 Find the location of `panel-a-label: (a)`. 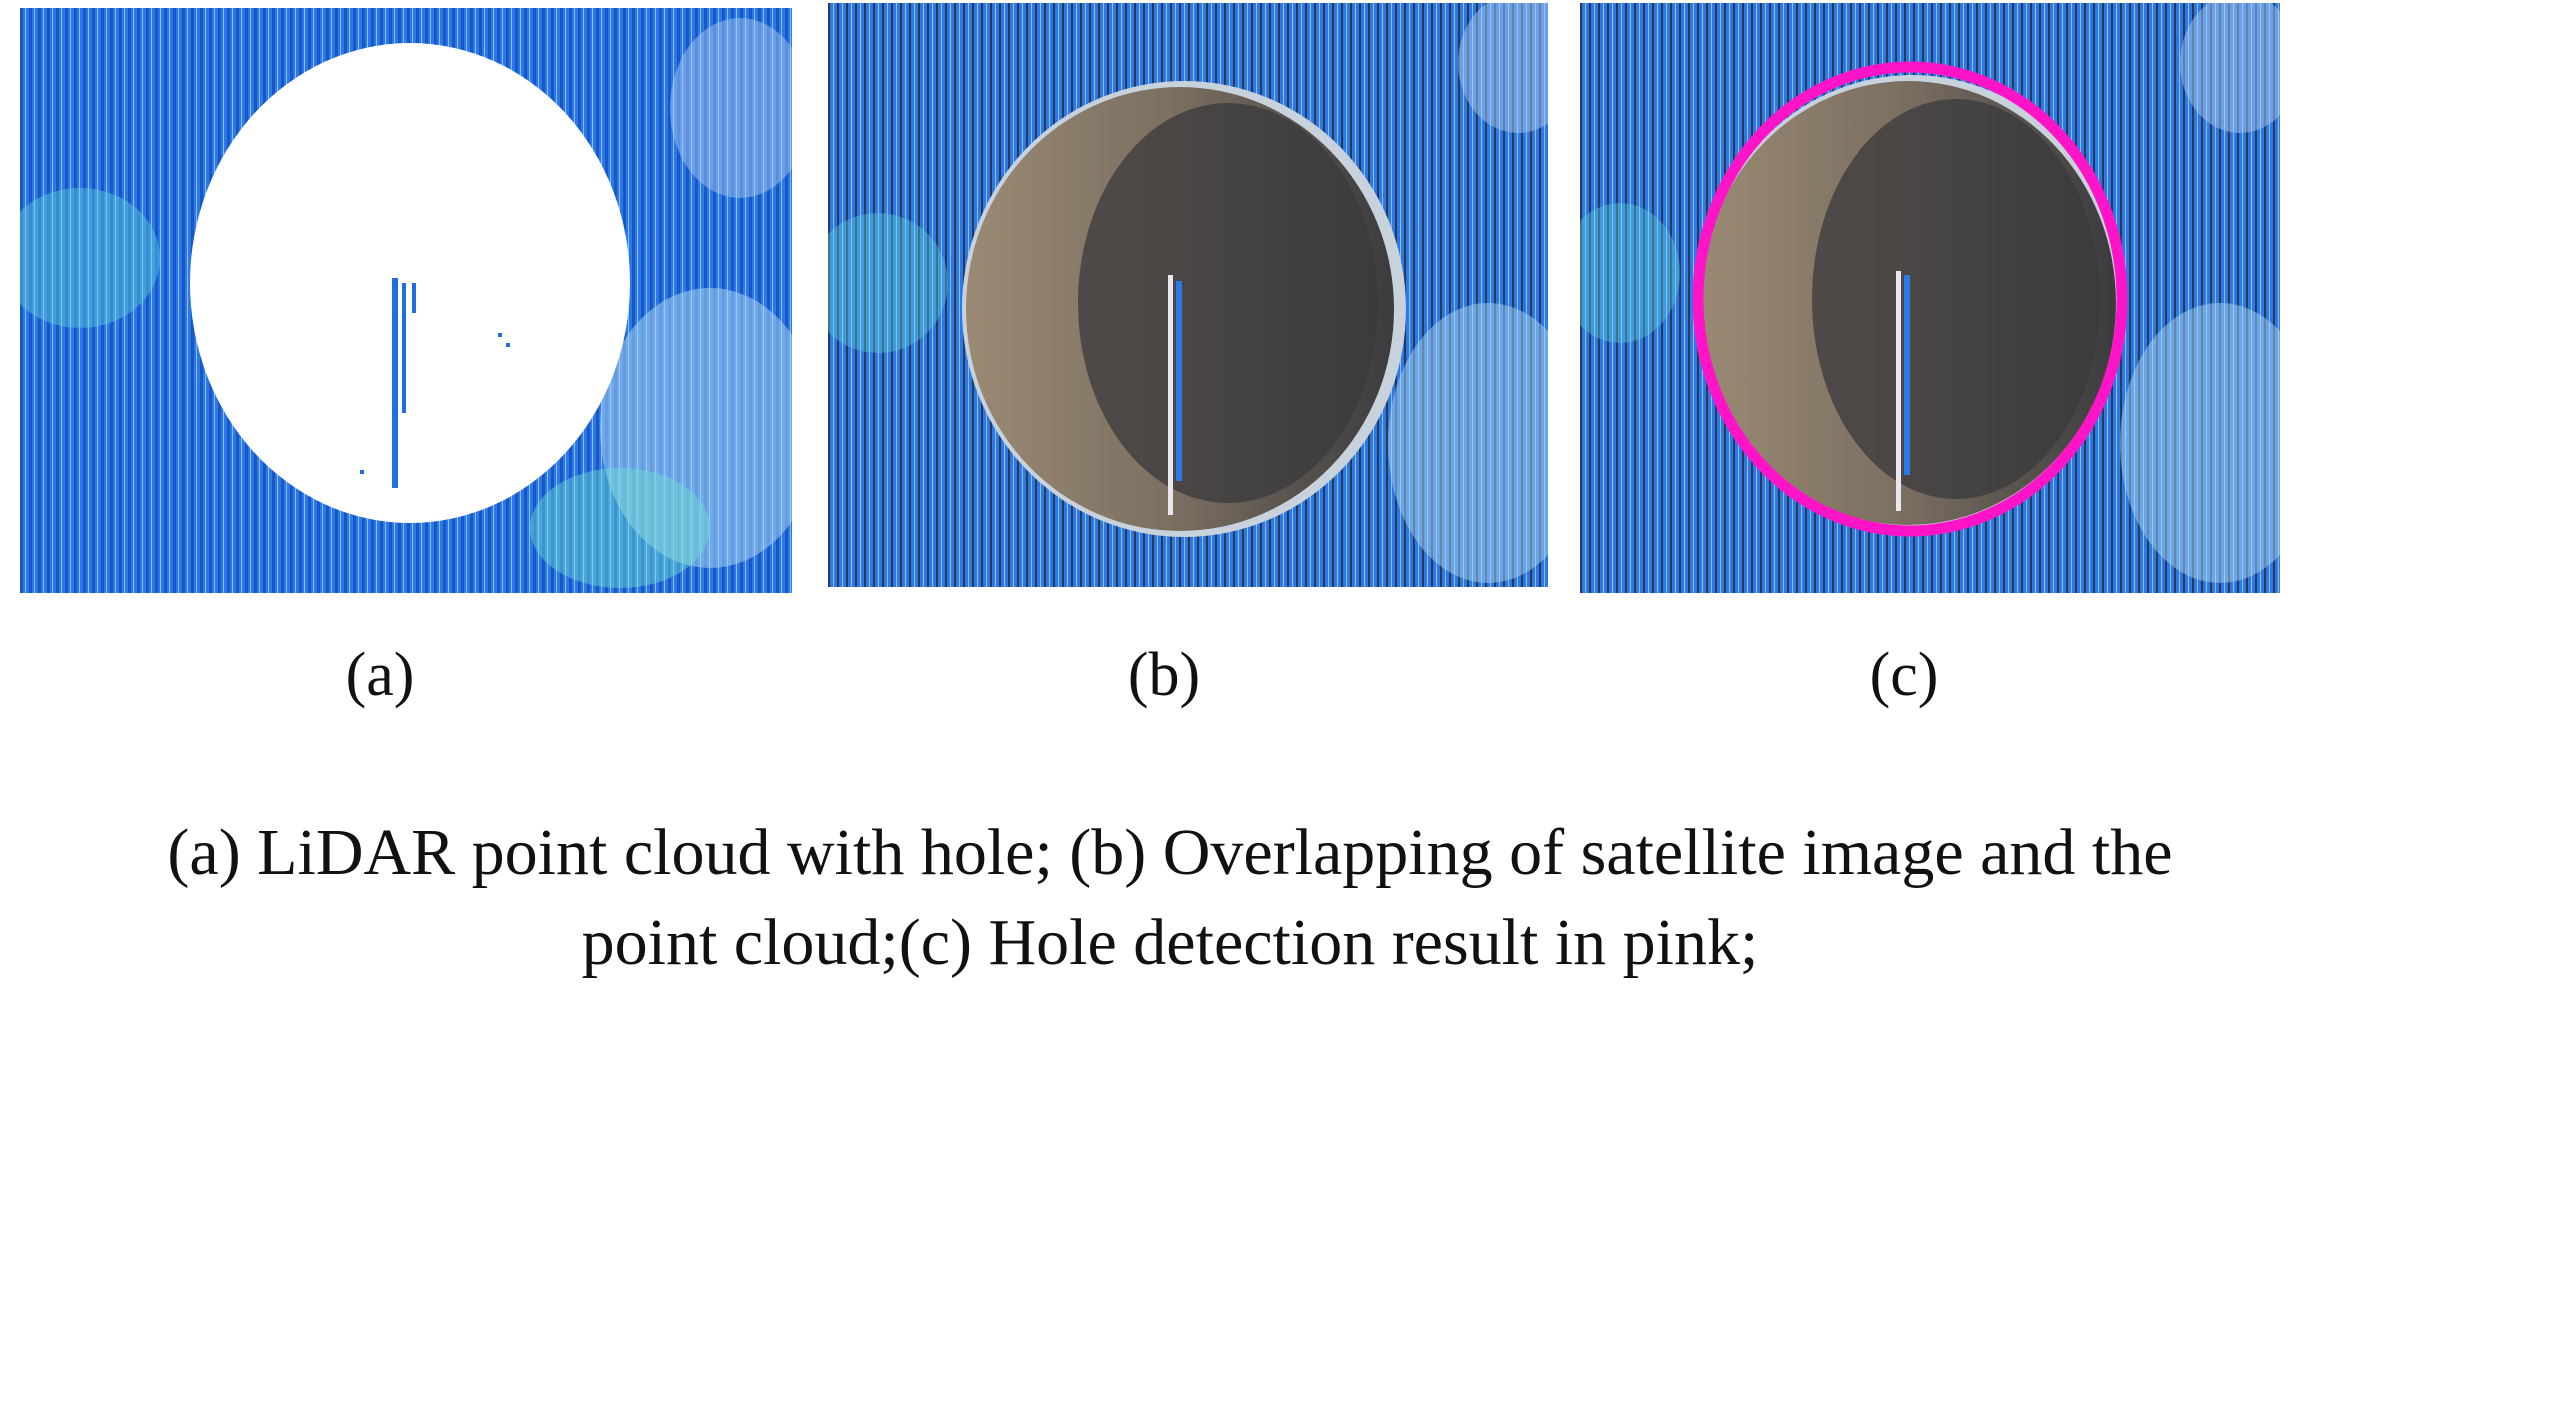

panel-a-label: (a) is located at coordinates (380, 675).